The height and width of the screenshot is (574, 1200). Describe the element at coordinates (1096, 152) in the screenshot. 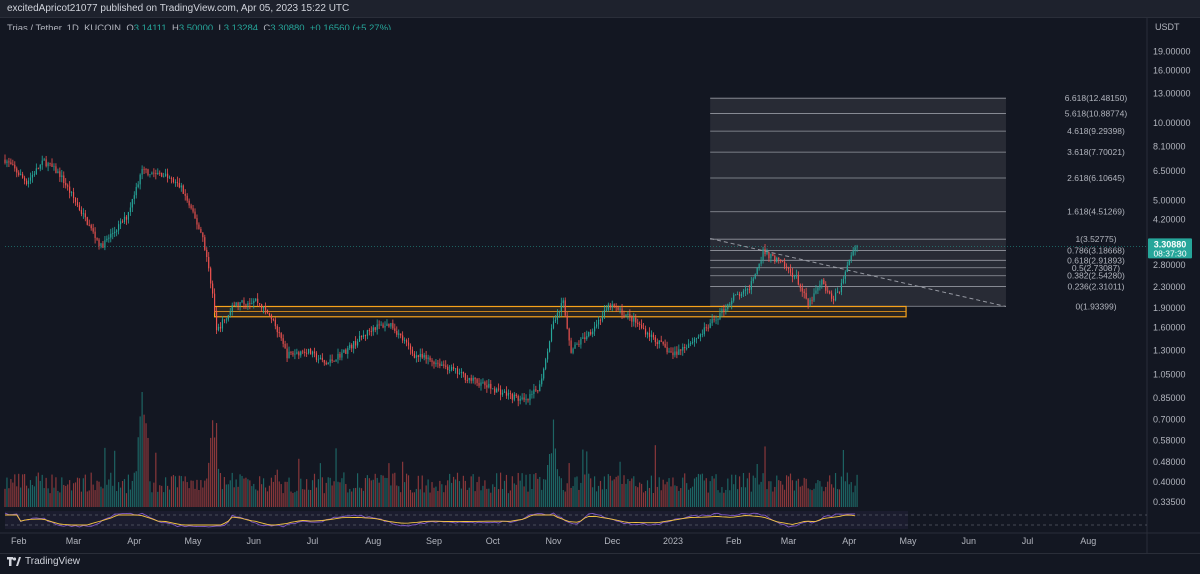

I see `fibonacci-level-label: 3.618(7.70021)` at that location.